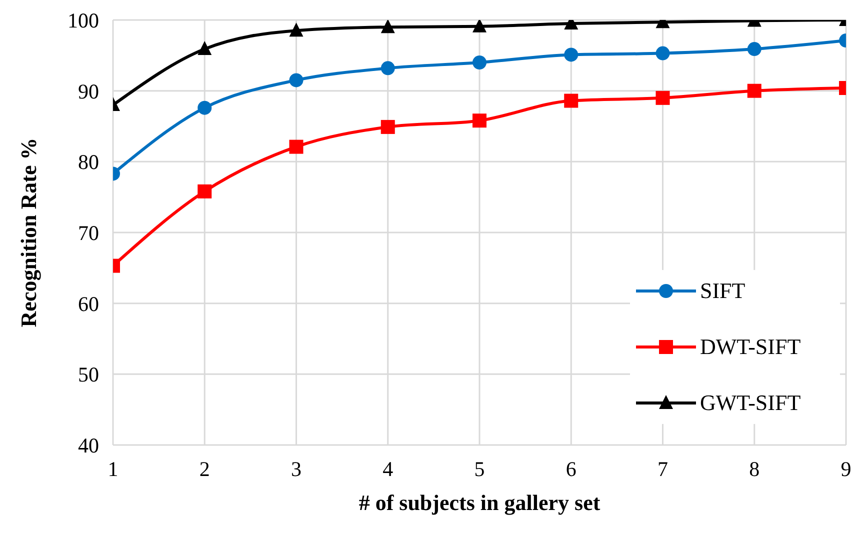  I want to click on x-axis-title: # of subjects in gallery set, so click(479, 502).